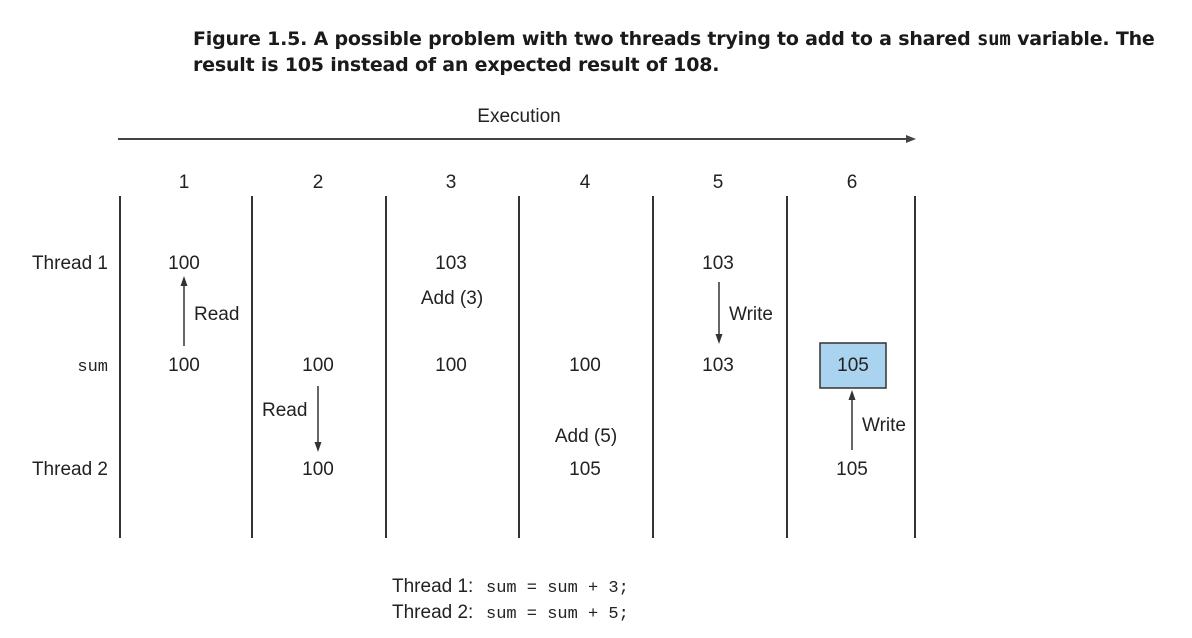 The image size is (1192, 638). Describe the element at coordinates (557, 614) in the screenshot. I see `code-line-2-code: sum = sum + 5;` at that location.